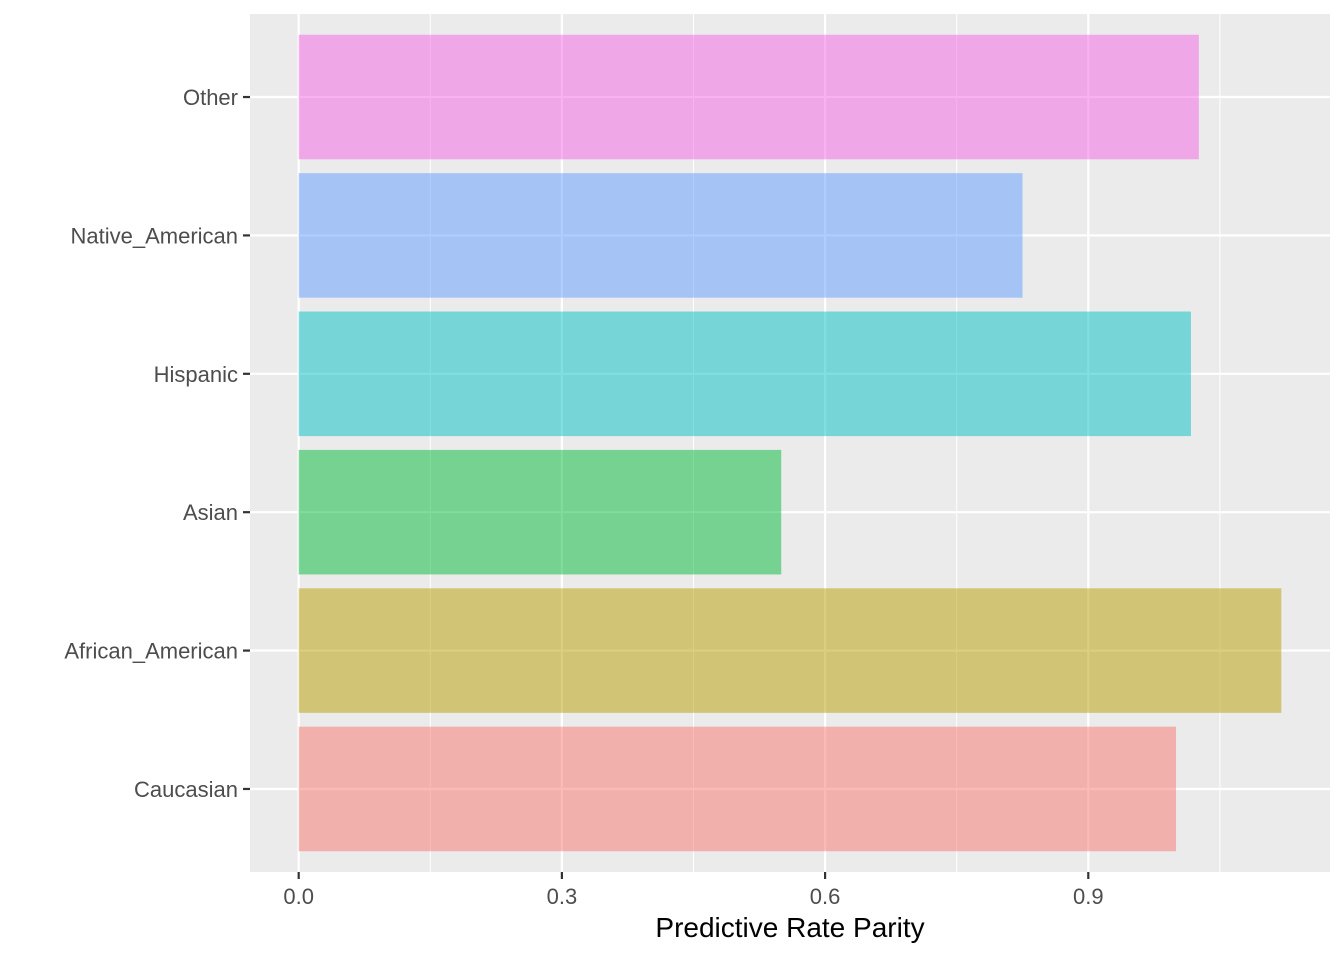  Describe the element at coordinates (210, 512) in the screenshot. I see `y-tick-label: Asian` at that location.